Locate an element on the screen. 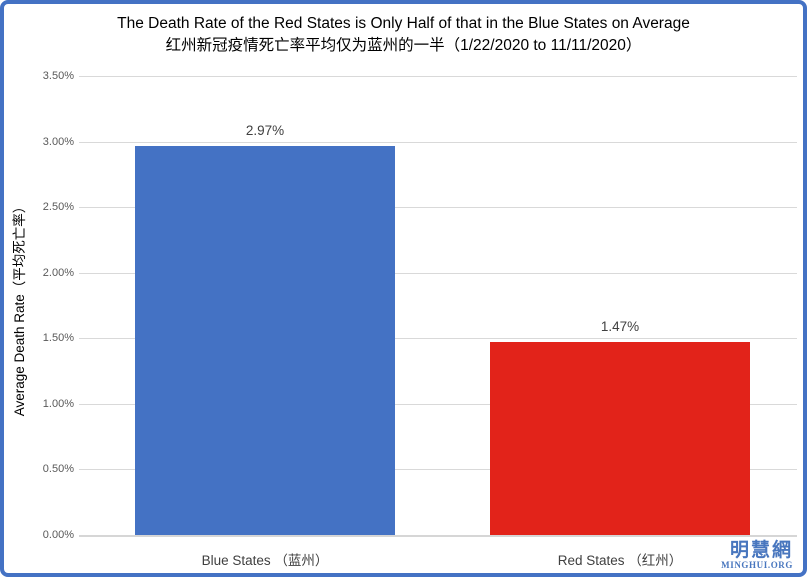 The image size is (807, 577). bar-red-states is located at coordinates (620, 438).